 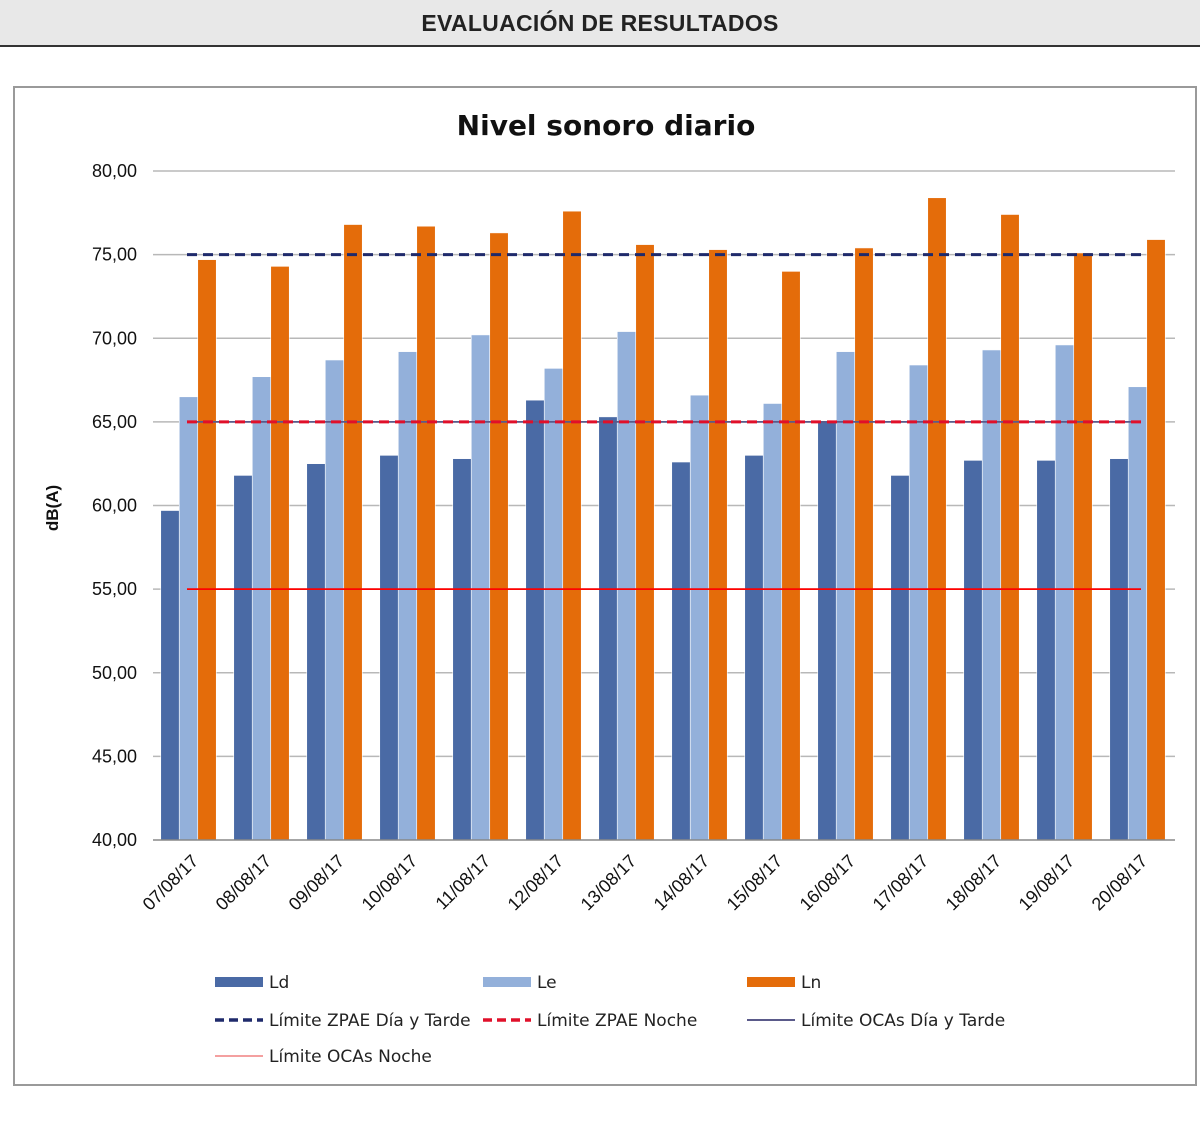 I want to click on legend-item: Ld, so click(x=252, y=983).